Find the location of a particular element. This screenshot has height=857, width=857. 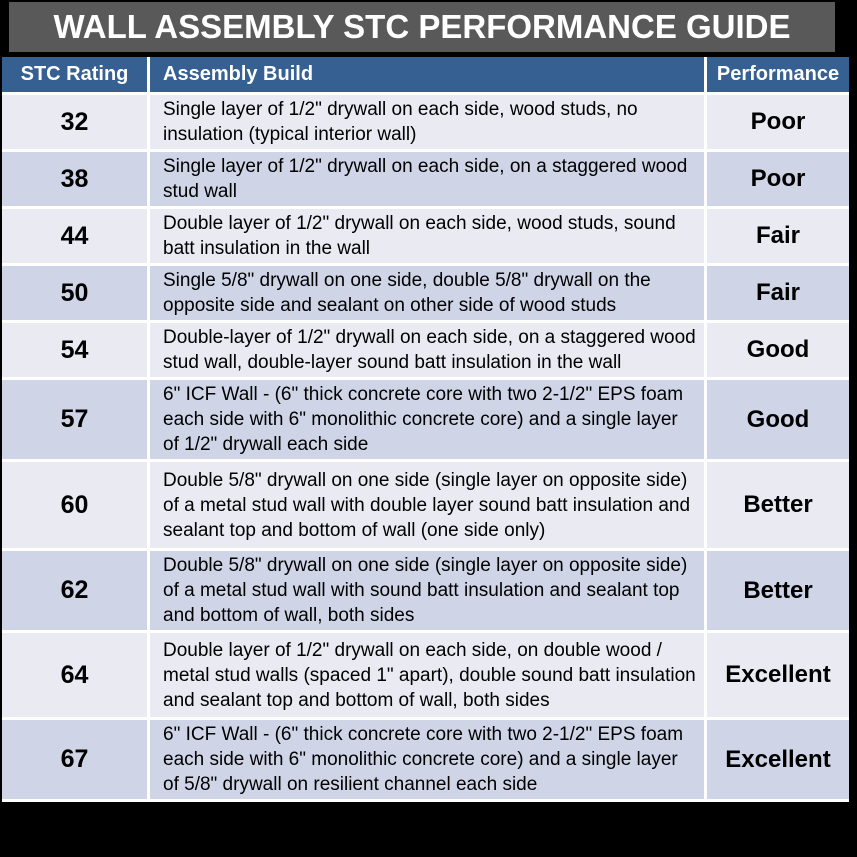

column-header-performance: Performance is located at coordinates (778, 74).